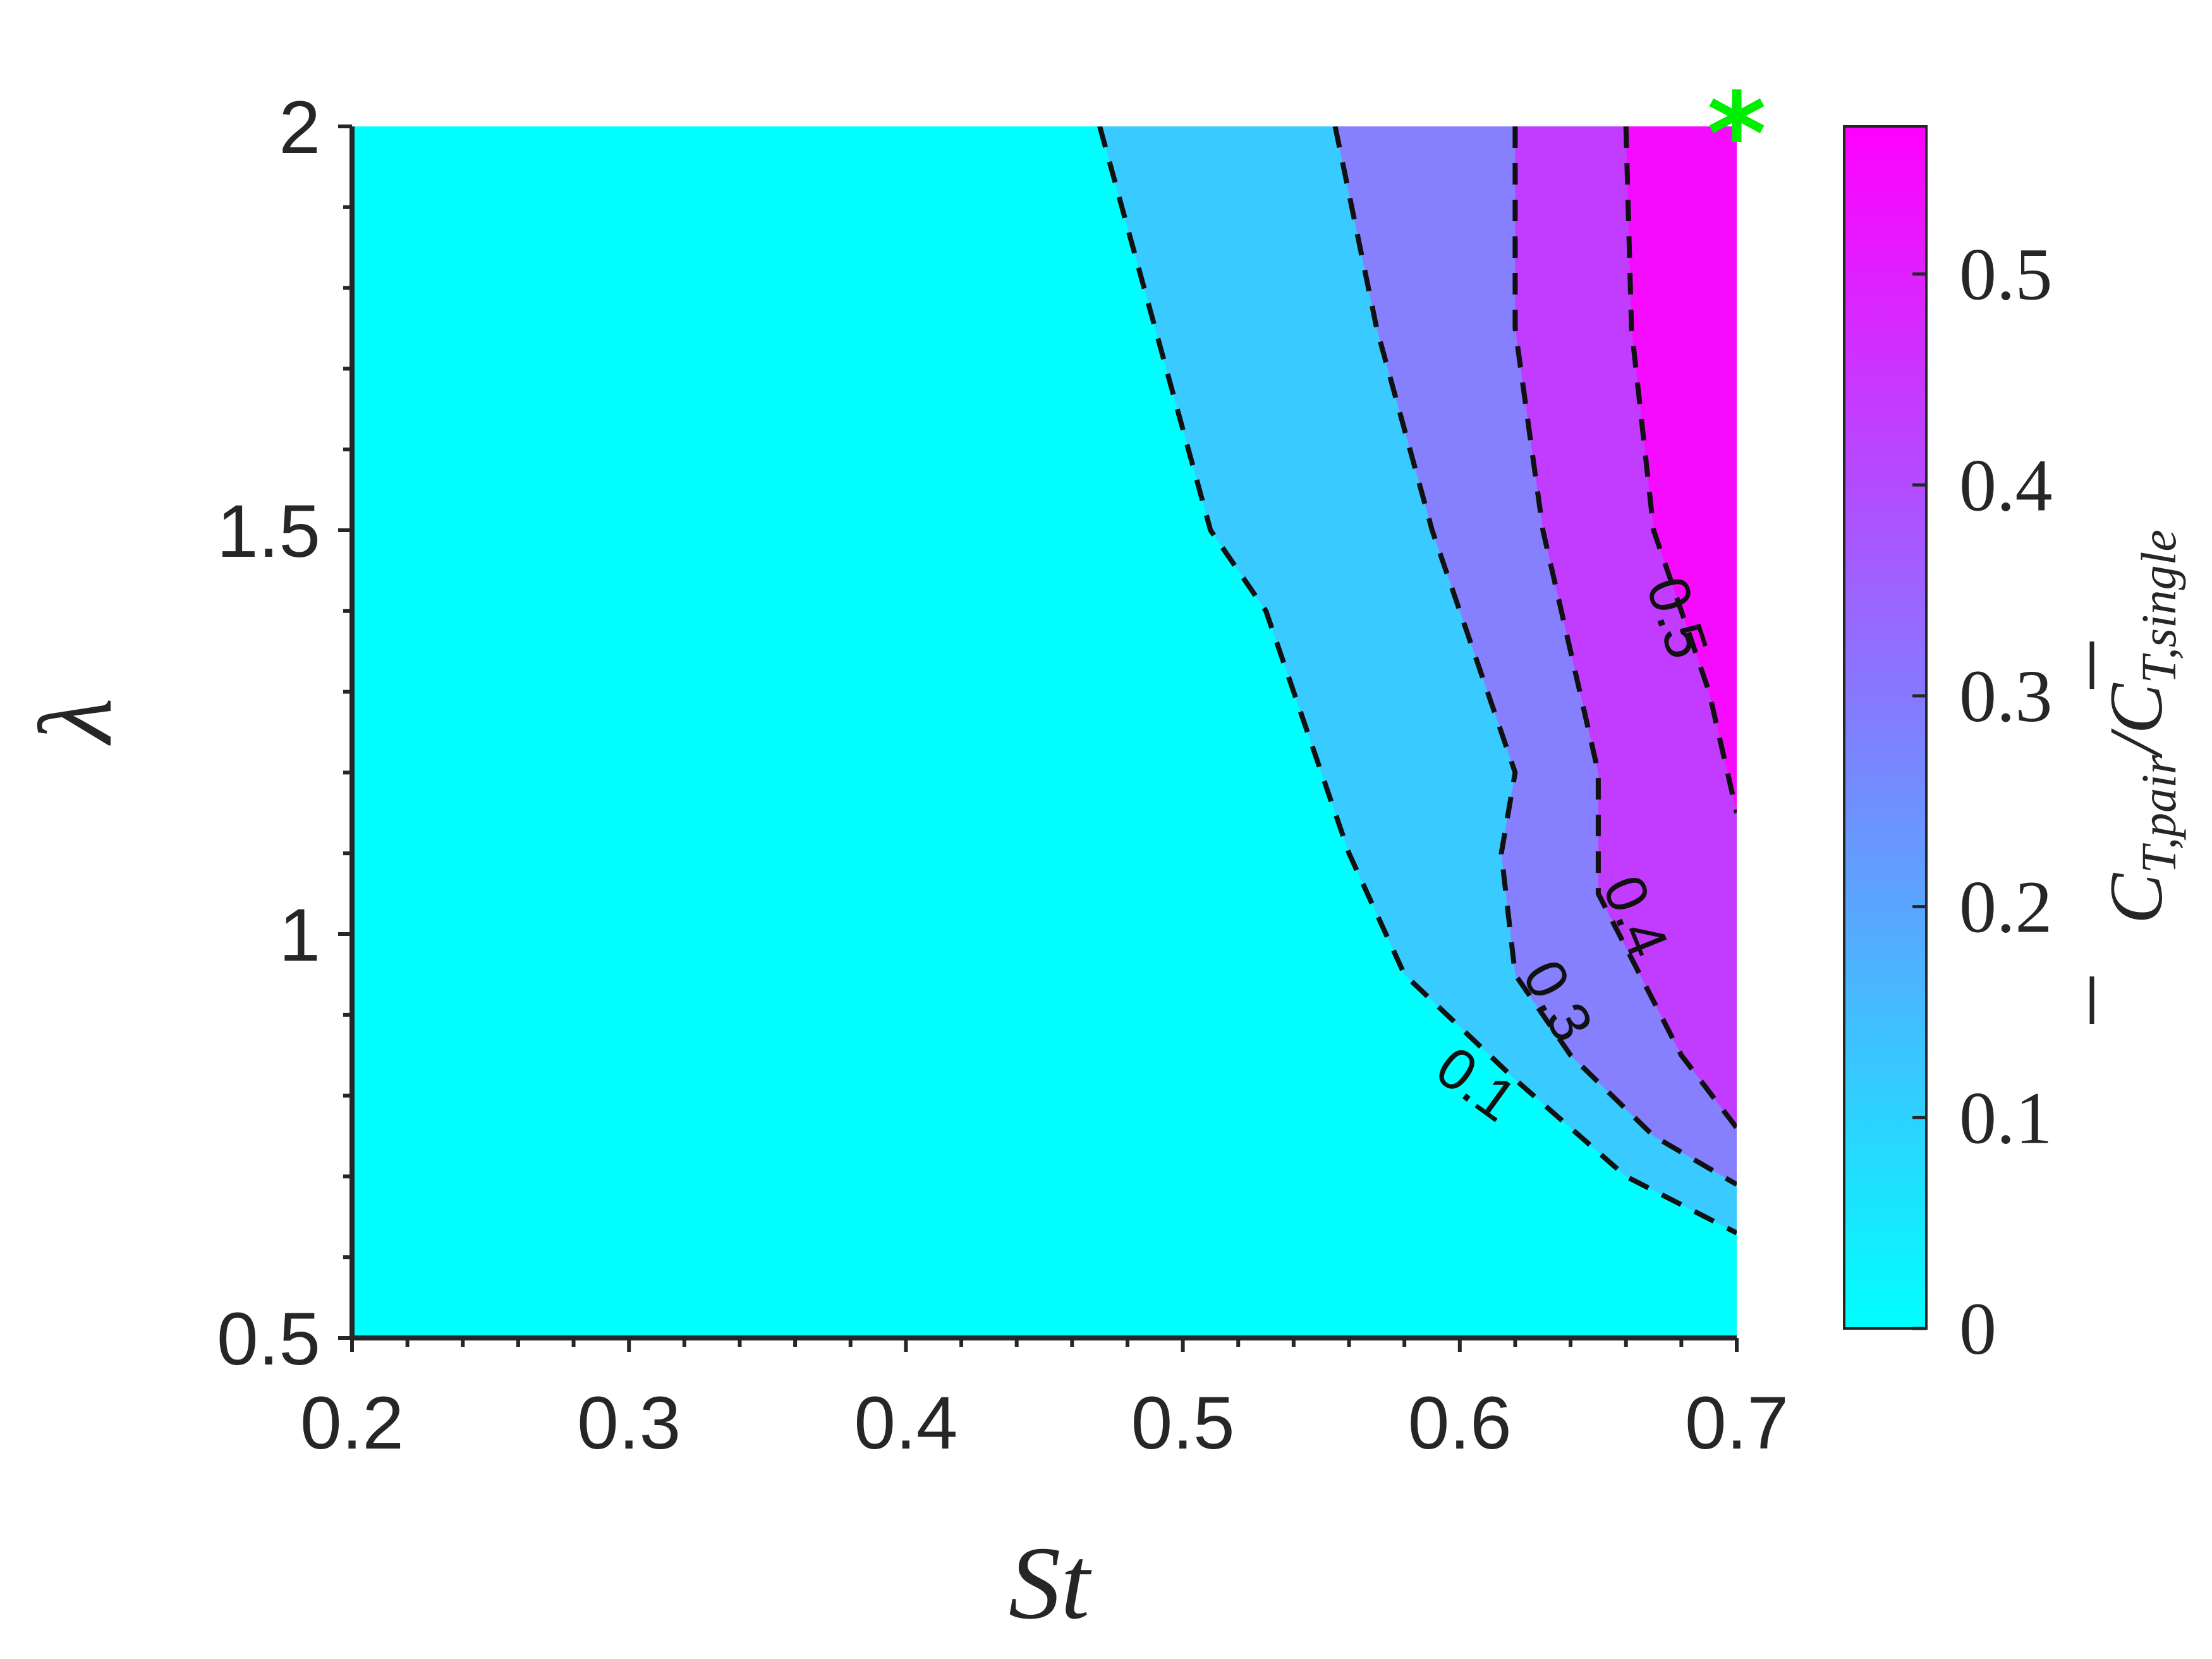  Describe the element at coordinates (1736, 135) in the screenshot. I see `optimum-marker: *` at that location.